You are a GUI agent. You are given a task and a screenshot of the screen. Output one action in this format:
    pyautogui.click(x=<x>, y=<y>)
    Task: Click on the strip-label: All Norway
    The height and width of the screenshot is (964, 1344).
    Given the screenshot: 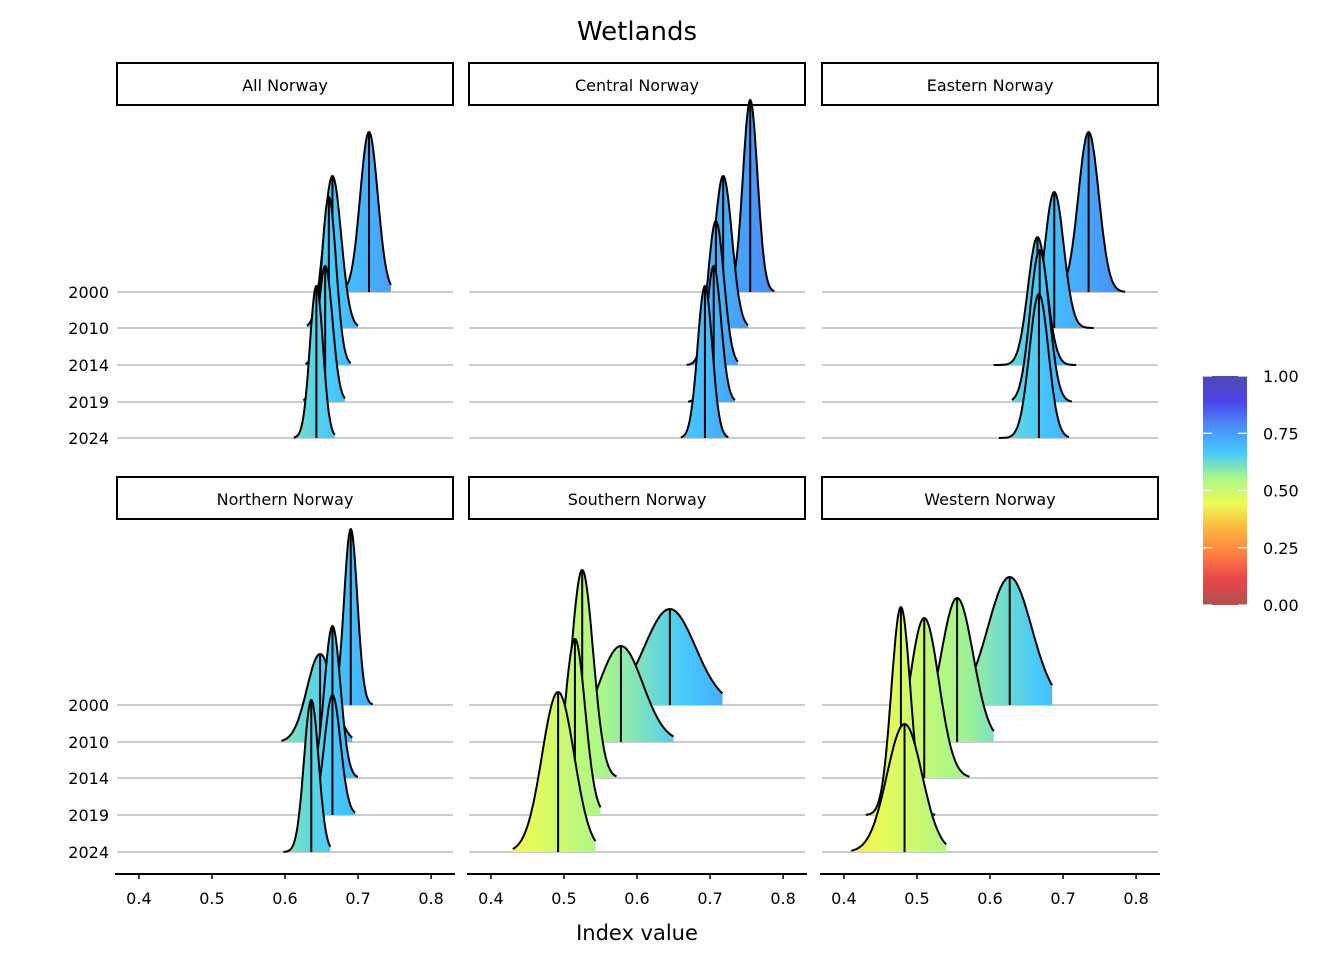 What is the action you would take?
    pyautogui.click(x=285, y=85)
    